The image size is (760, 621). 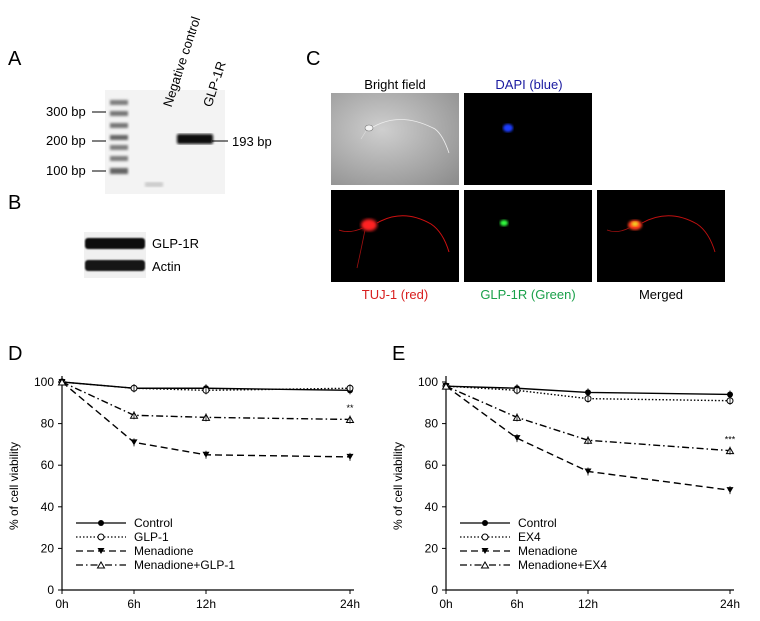 I want to click on image-tuj1, so click(x=395, y=236).